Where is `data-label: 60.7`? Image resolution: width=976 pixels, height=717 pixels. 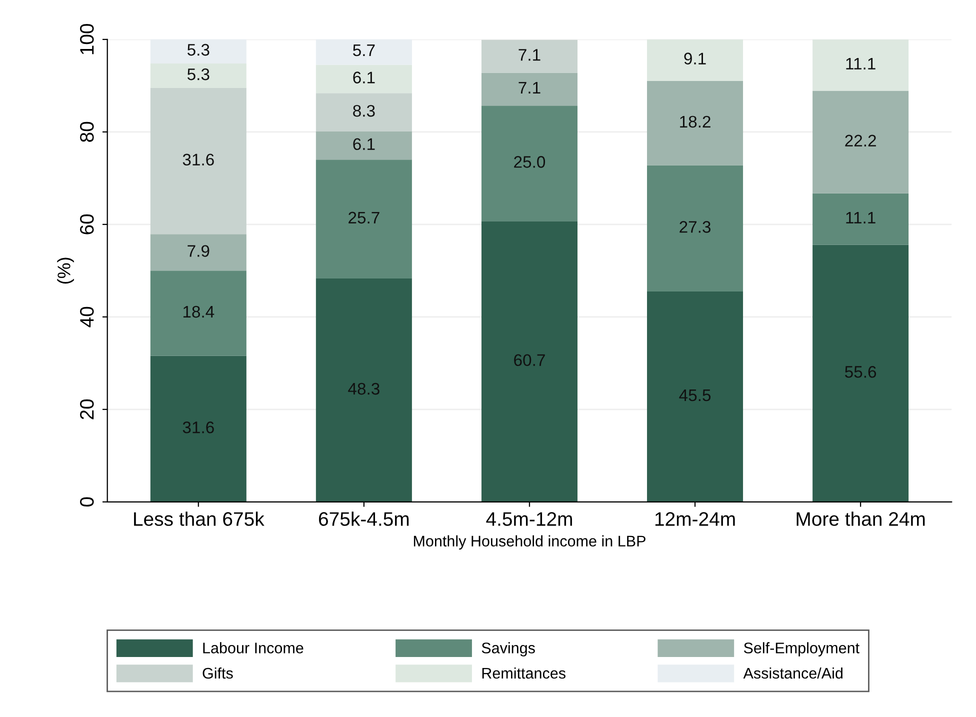 data-label: 60.7 is located at coordinates (529, 360).